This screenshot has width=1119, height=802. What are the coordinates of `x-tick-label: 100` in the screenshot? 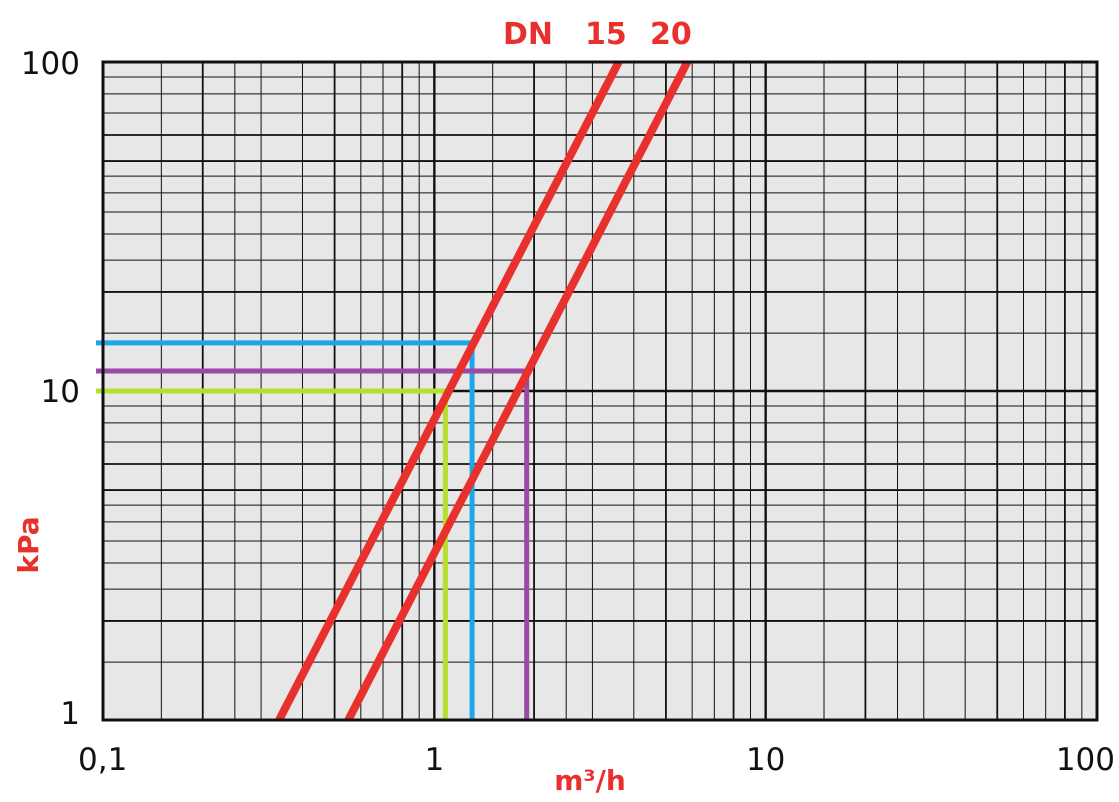 It's located at (1085, 760).